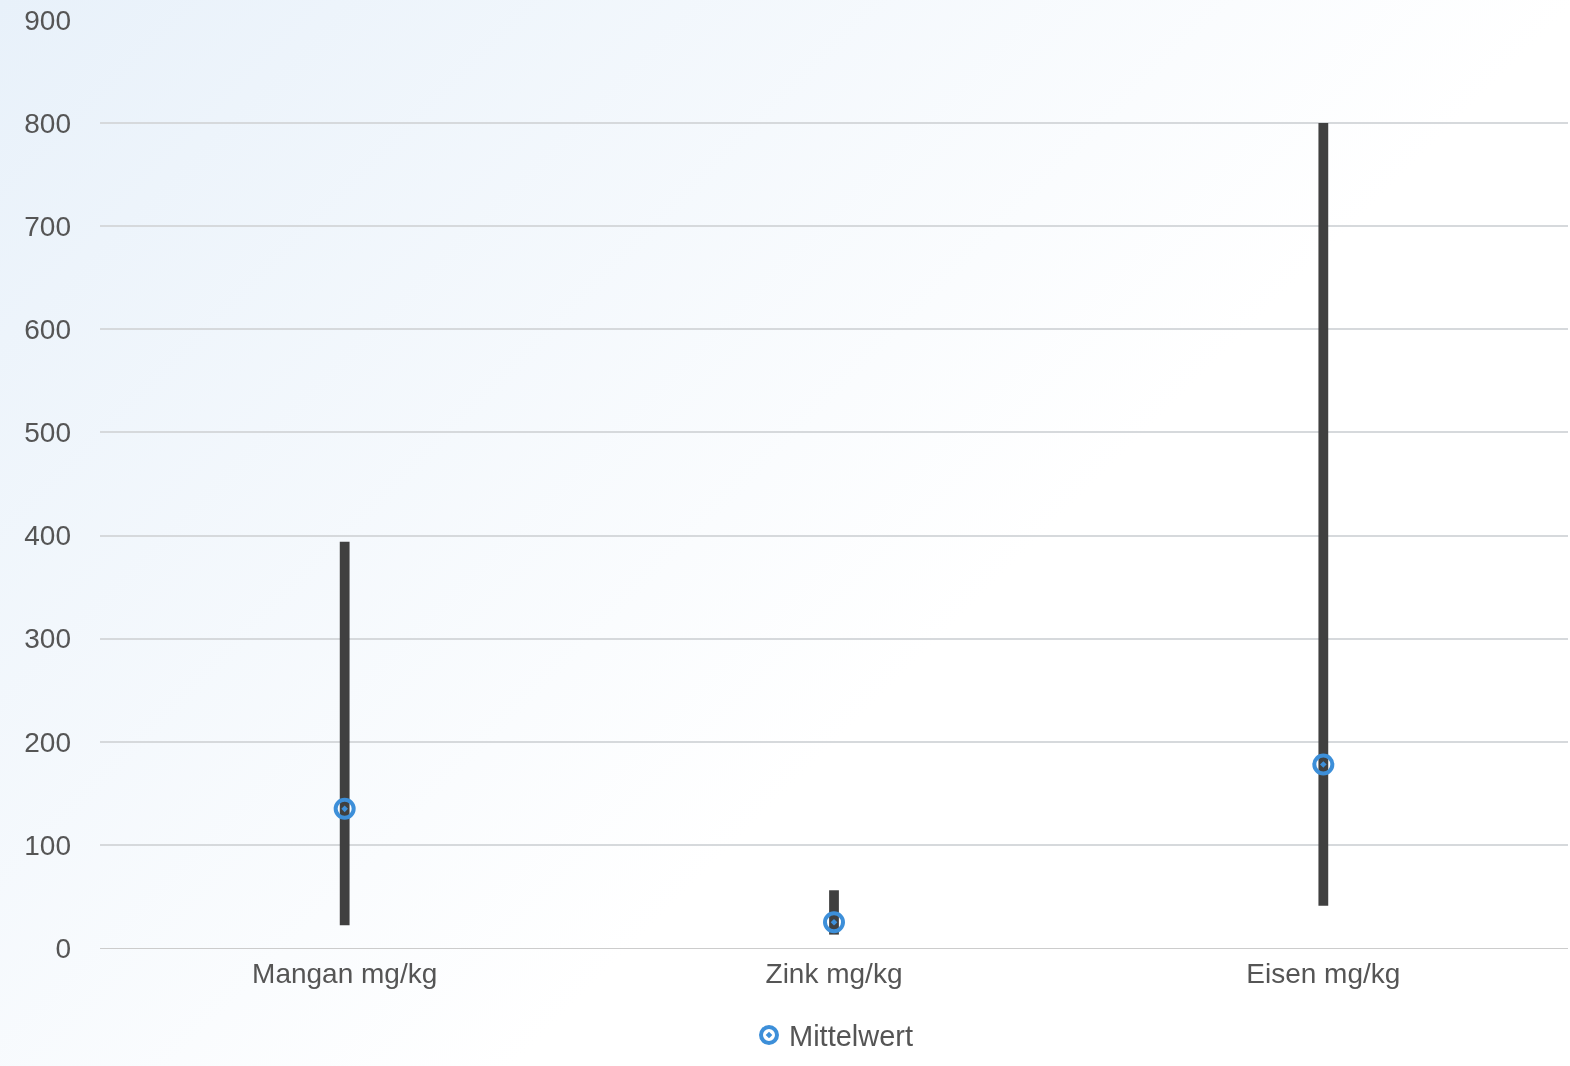  What do you see at coordinates (47, 742) in the screenshot?
I see `y-tick-label: 200` at bounding box center [47, 742].